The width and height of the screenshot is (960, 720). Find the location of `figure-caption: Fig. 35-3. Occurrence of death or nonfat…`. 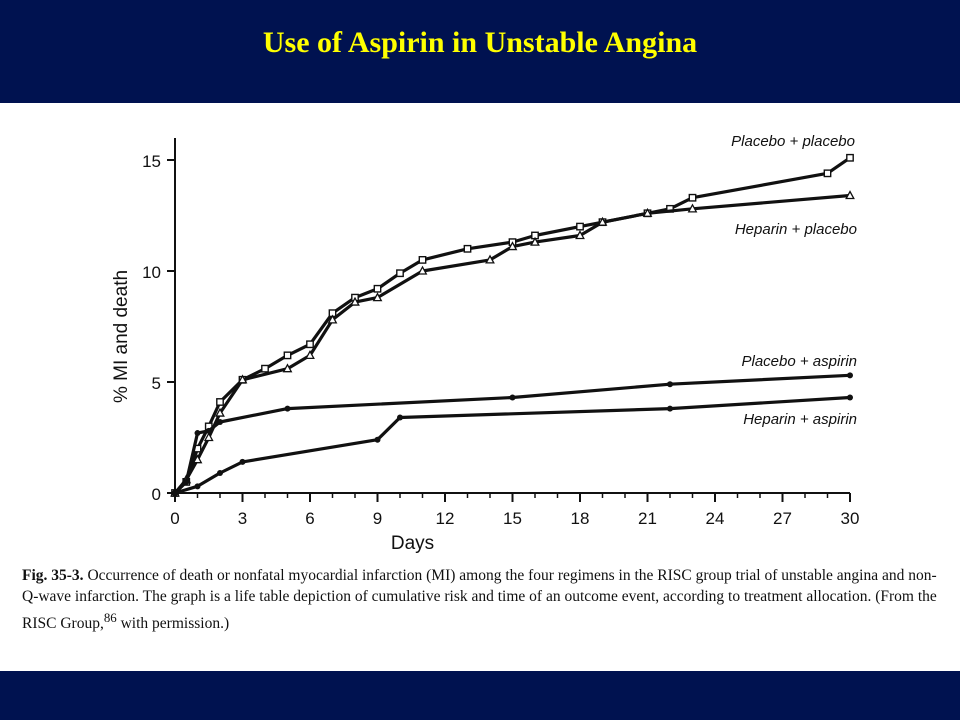

figure-caption: Fig. 35-3. Occurrence of death or nonfat… is located at coordinates (482, 599).